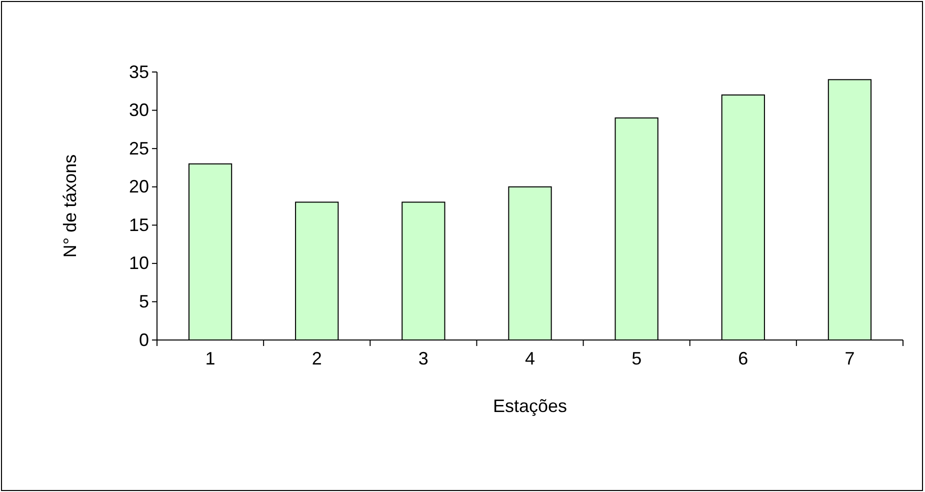 This screenshot has height=492, width=925. I want to click on x-axis-title: Estações, so click(530, 406).